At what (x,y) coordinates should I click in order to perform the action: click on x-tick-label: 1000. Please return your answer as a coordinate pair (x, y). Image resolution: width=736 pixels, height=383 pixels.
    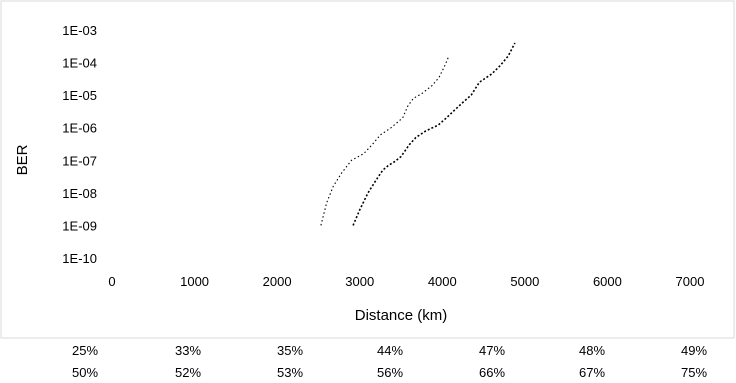
    Looking at the image, I should click on (194, 281).